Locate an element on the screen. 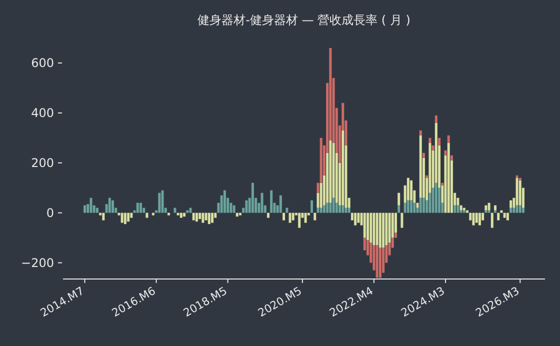  y-tick-label: 600 is located at coordinates (42, 63).